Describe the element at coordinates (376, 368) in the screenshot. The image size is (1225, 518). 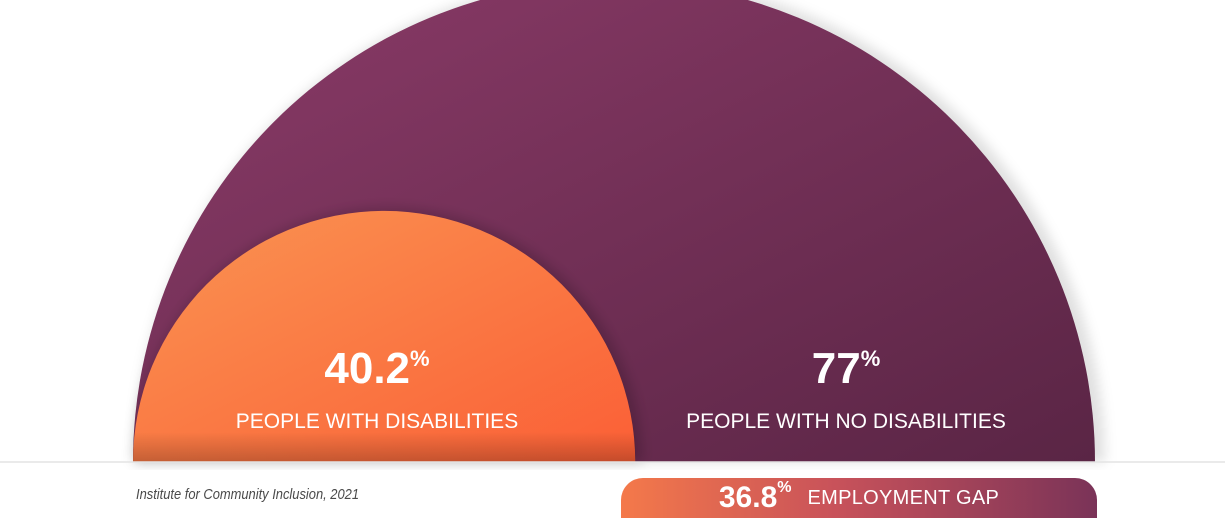
I see `value-label-with-disabilities: 40.2%` at that location.